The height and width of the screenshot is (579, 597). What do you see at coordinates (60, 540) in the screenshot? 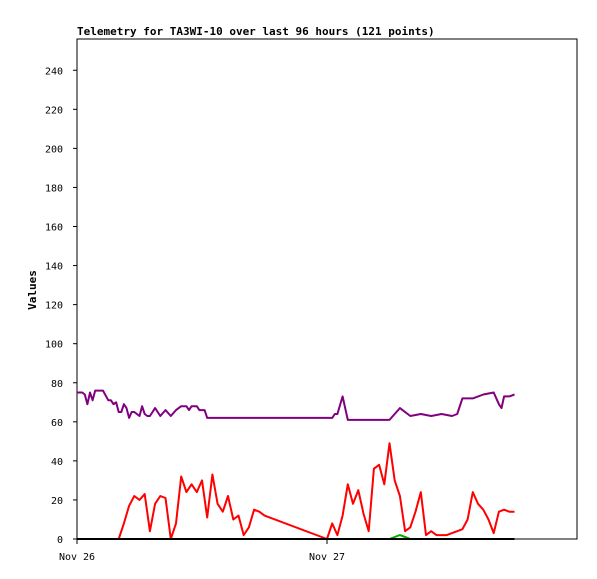
I see `y-tick-label: 0` at bounding box center [60, 540].